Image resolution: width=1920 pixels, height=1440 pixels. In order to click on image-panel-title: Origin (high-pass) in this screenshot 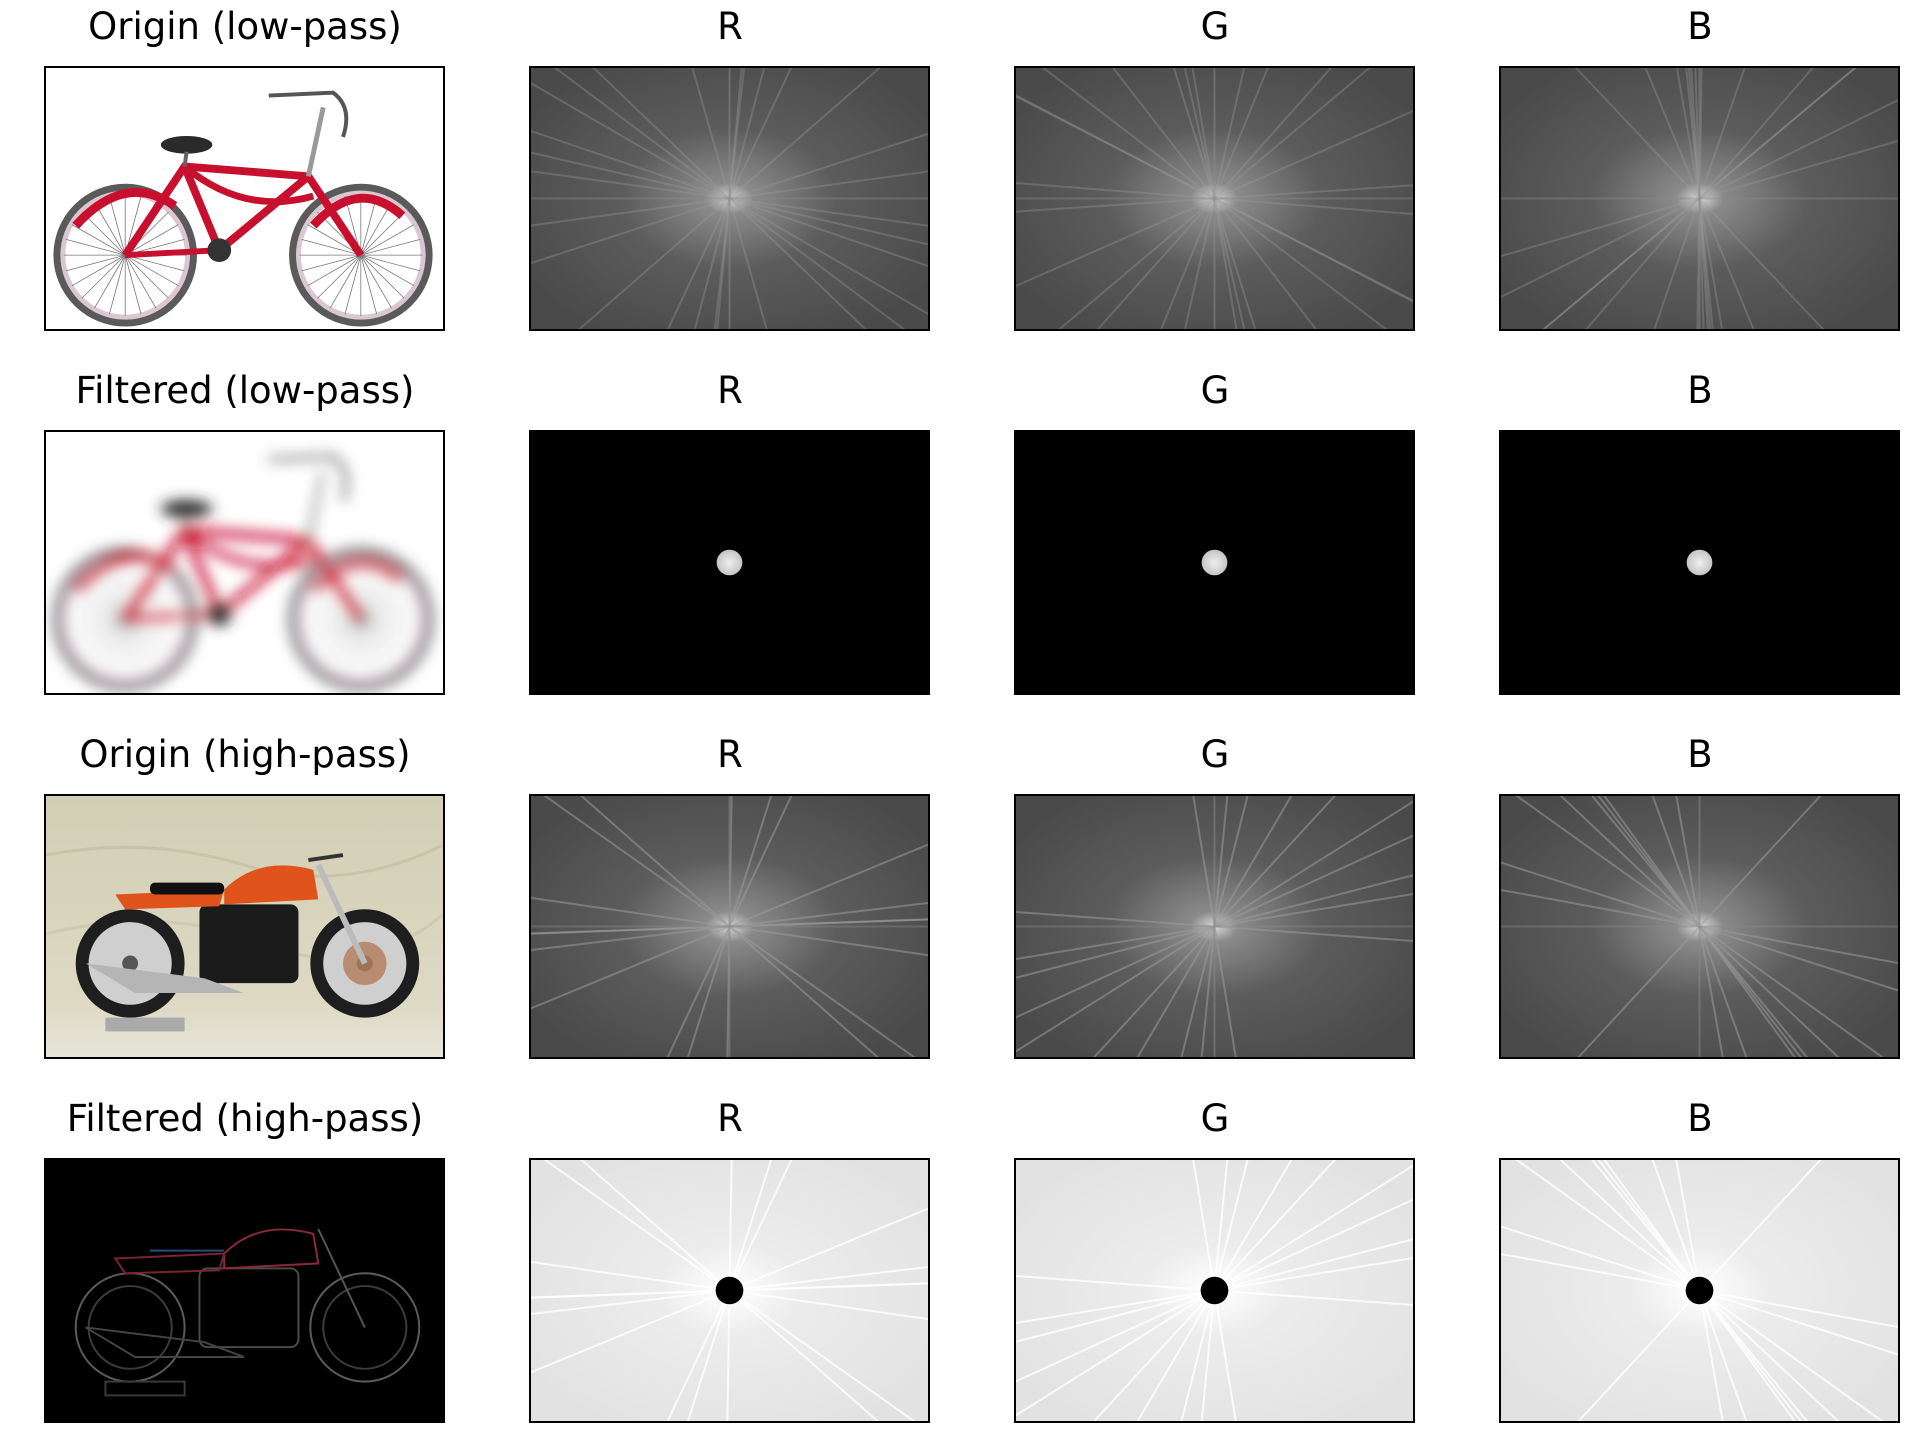, I will do `click(245, 754)`.